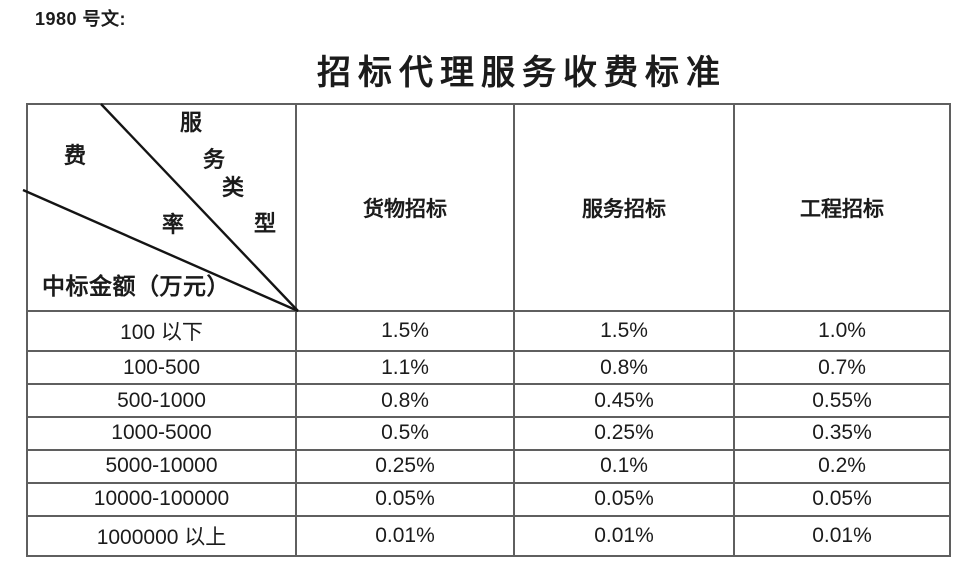 This screenshot has height=581, width=976. I want to click on amount-cell: 10000-100000, so click(161, 499).